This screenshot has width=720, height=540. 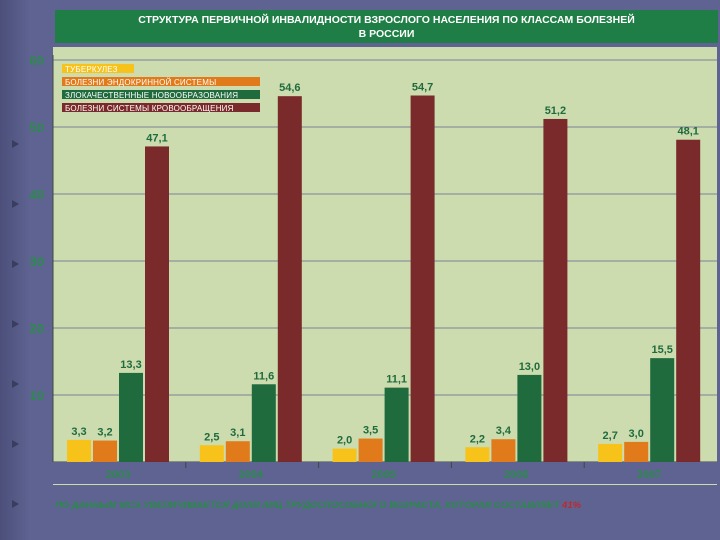 I want to click on data-label: 3,0, so click(x=636, y=434).